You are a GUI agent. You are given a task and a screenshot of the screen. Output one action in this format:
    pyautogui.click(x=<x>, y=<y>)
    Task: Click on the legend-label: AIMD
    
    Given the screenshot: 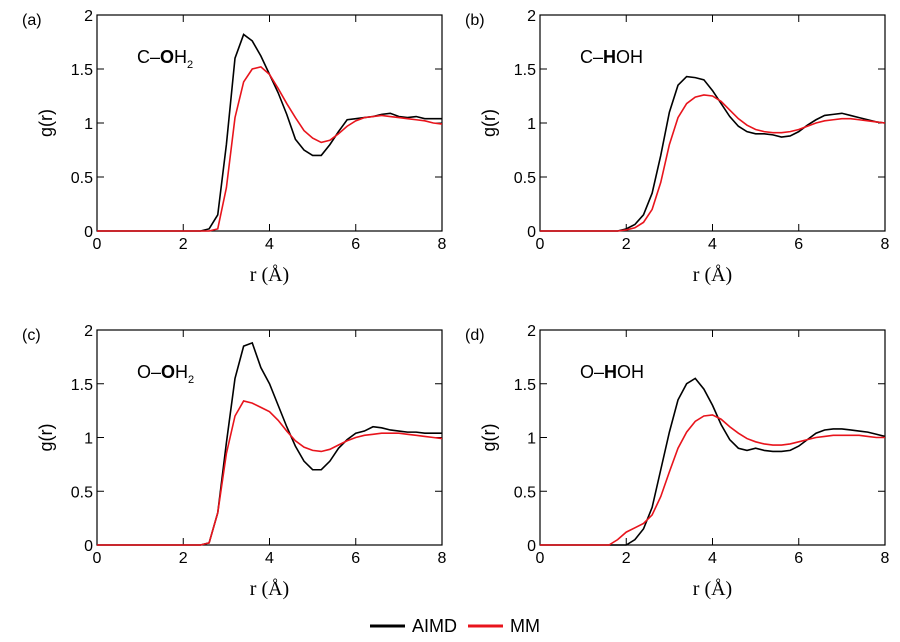 What is the action you would take?
    pyautogui.click(x=434, y=626)
    